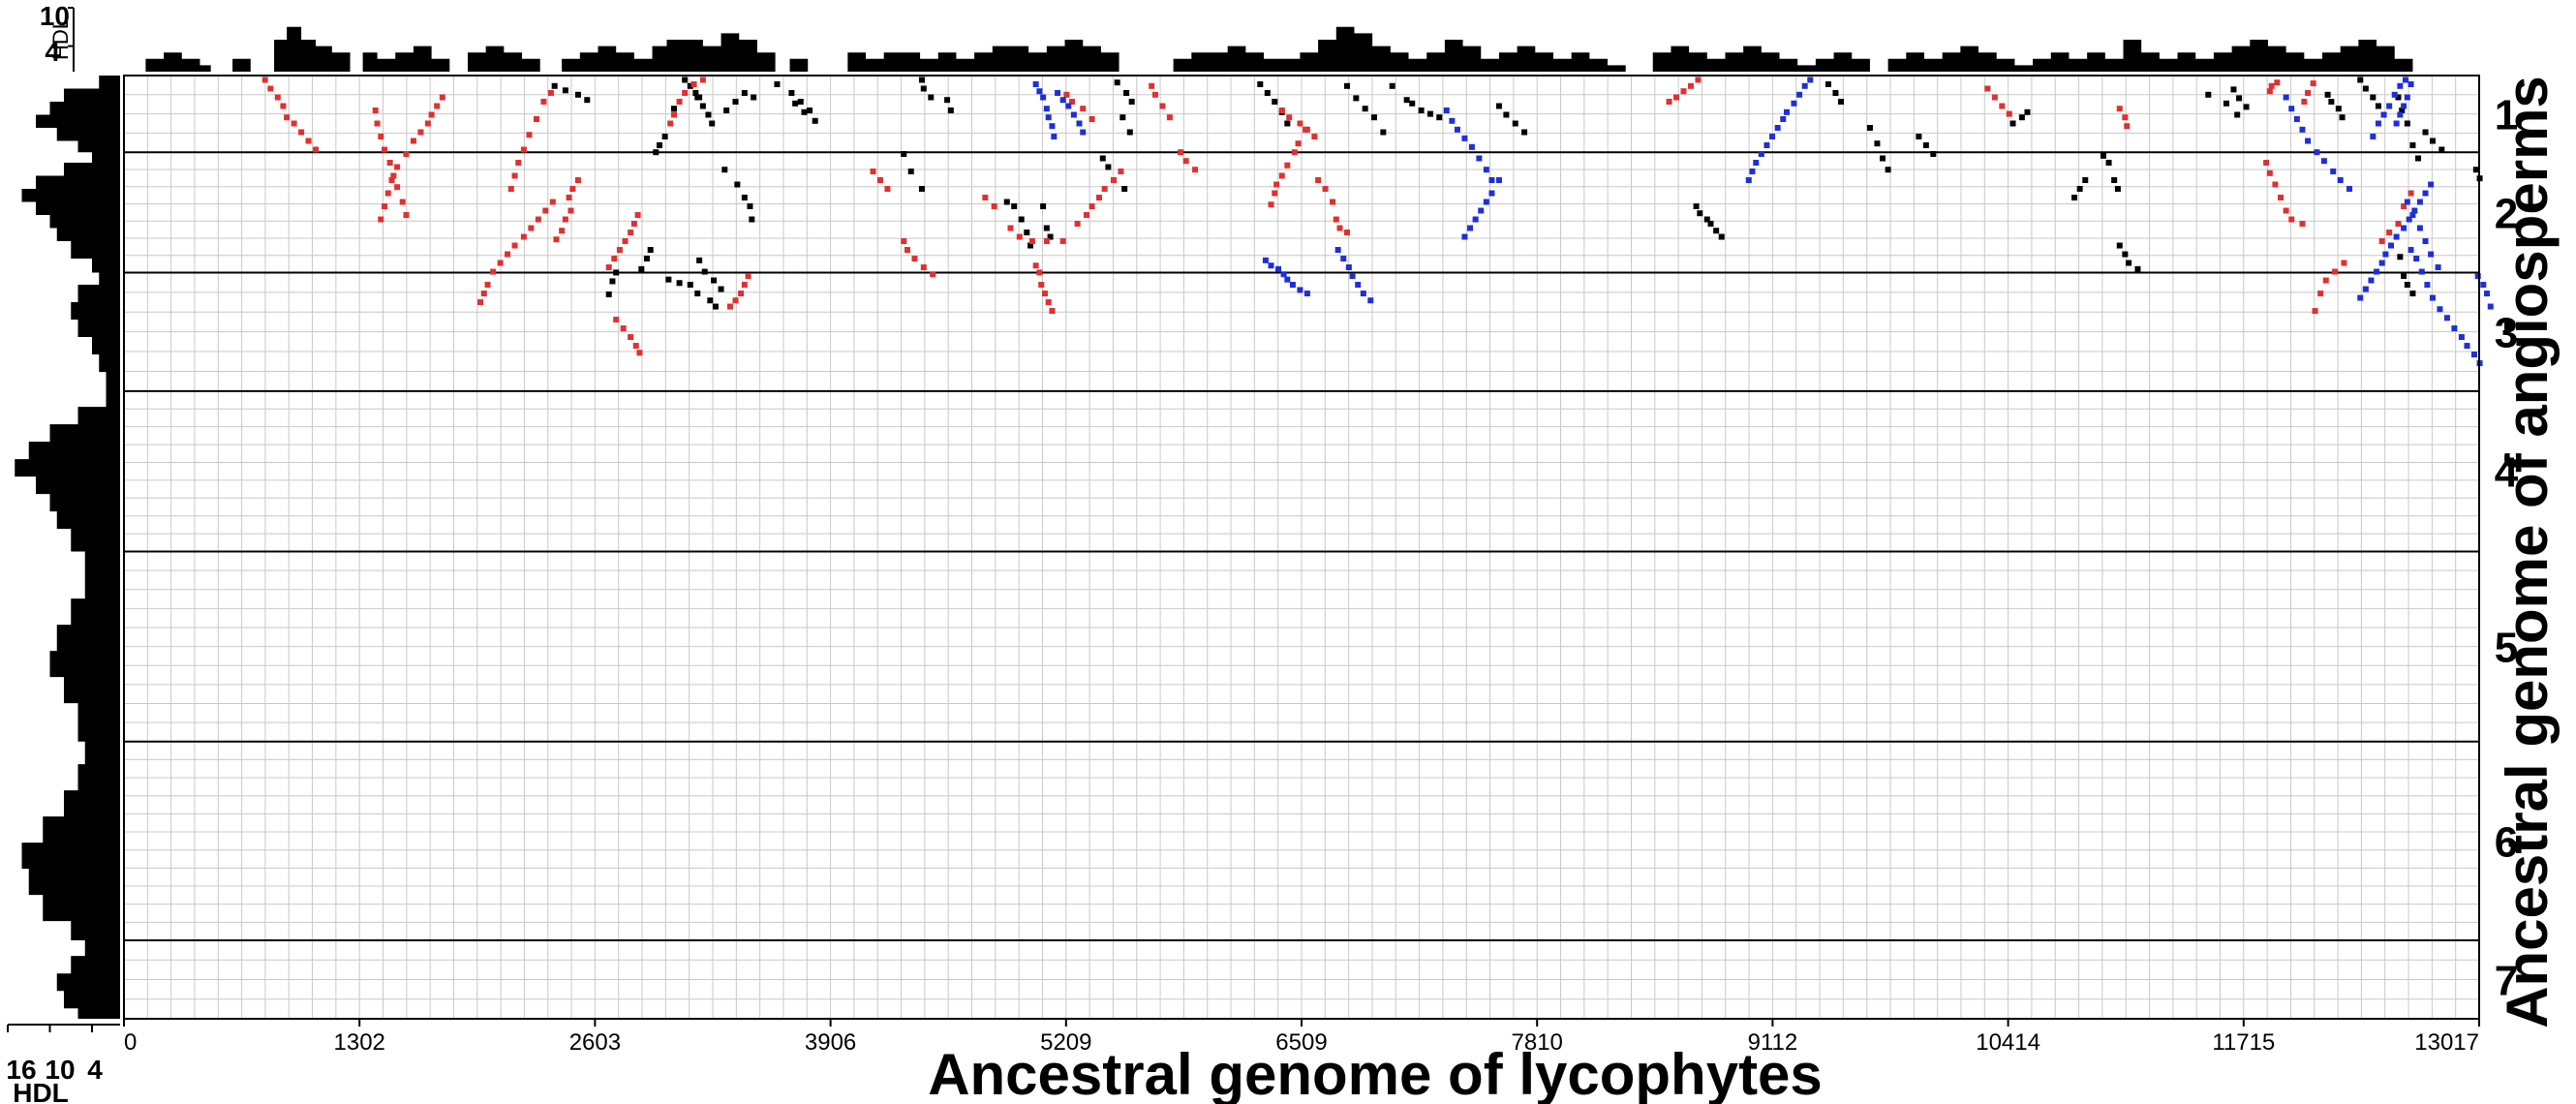 The height and width of the screenshot is (1104, 2576). What do you see at coordinates (2506, 842) in the screenshot?
I see `chromosome-label: 6` at bounding box center [2506, 842].